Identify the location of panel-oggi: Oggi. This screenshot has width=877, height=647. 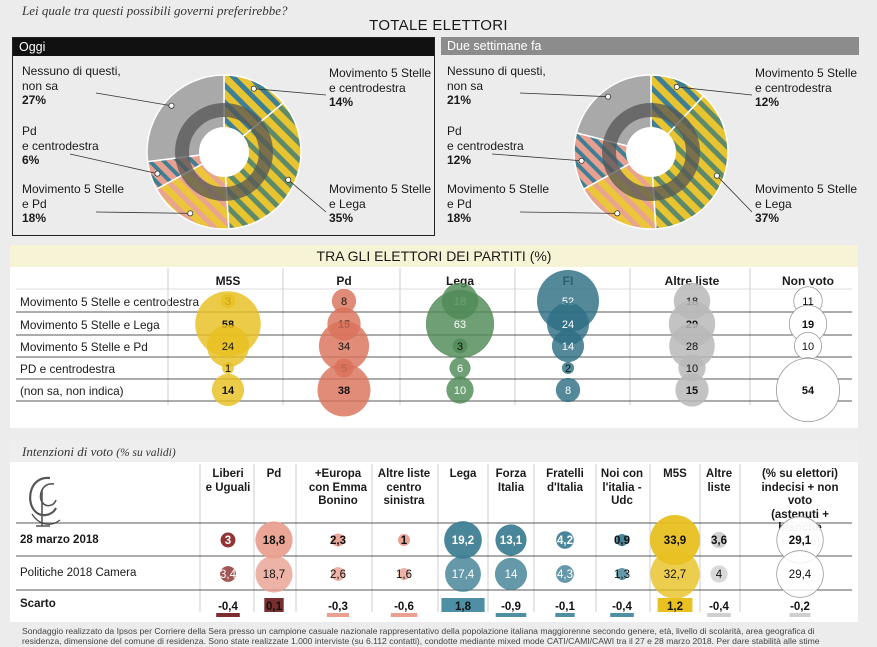
(223, 136).